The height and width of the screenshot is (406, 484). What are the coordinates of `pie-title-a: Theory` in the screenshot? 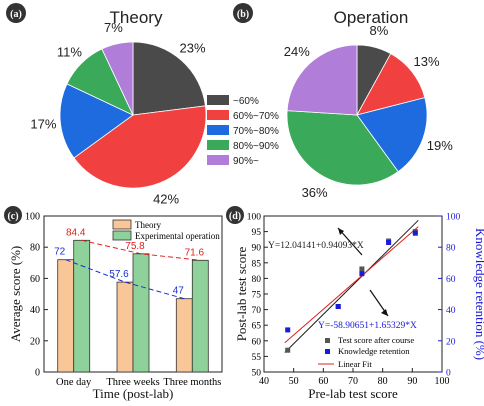 It's located at (136, 17).